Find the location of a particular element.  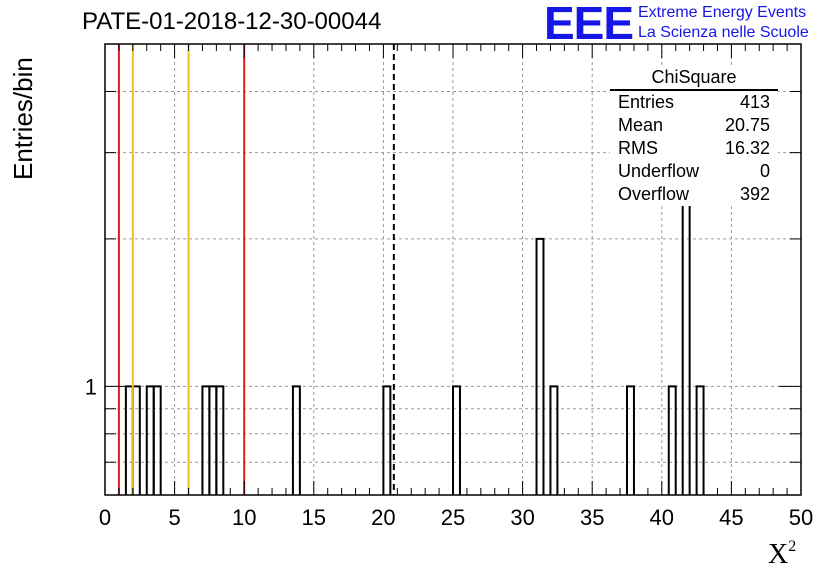

x-tick-label: 20 is located at coordinates (383, 517).